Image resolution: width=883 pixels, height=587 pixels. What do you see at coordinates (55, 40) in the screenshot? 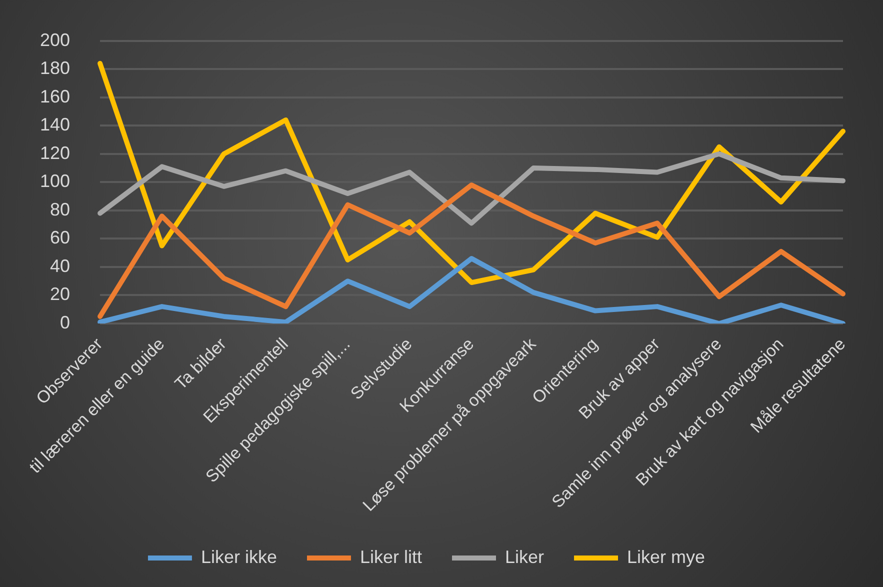
I see `y-tick-label: 200` at bounding box center [55, 40].